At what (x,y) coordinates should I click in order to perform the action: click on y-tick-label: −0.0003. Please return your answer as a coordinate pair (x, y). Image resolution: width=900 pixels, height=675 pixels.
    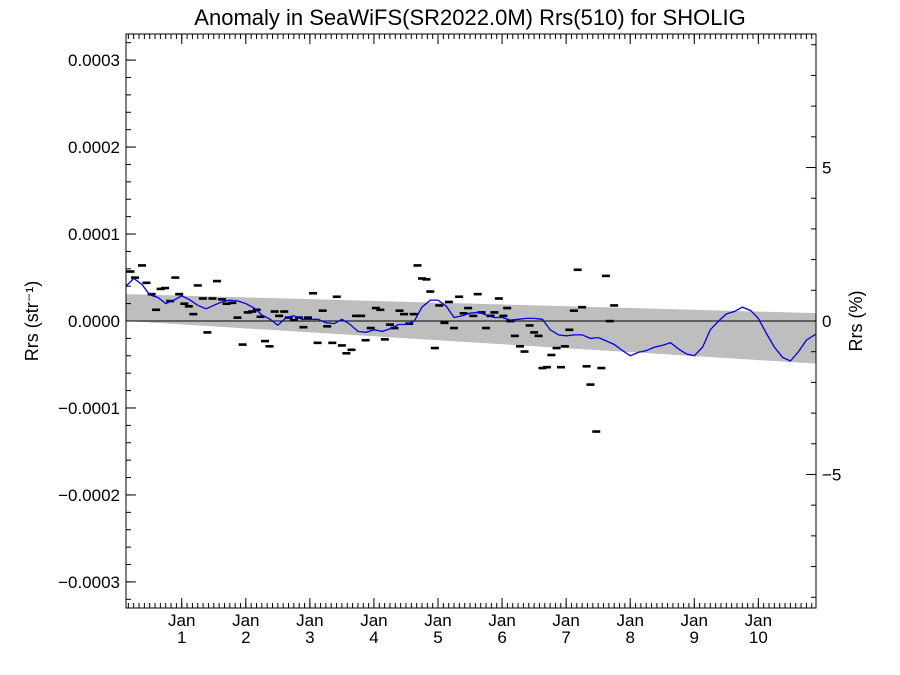
    Looking at the image, I should click on (89, 582).